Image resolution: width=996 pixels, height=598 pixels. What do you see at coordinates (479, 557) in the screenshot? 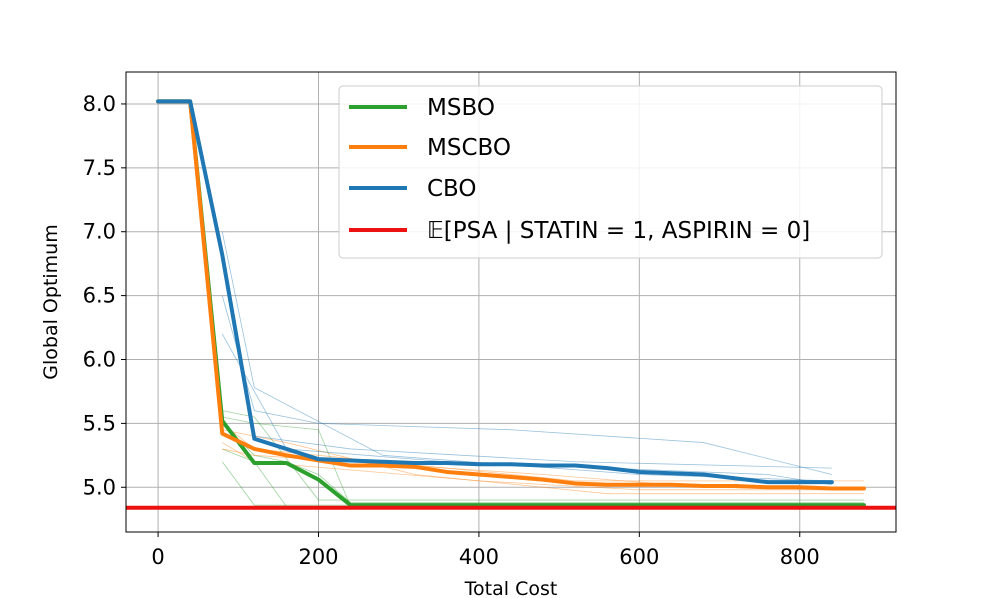
I see `x-tick-label: 400` at bounding box center [479, 557].